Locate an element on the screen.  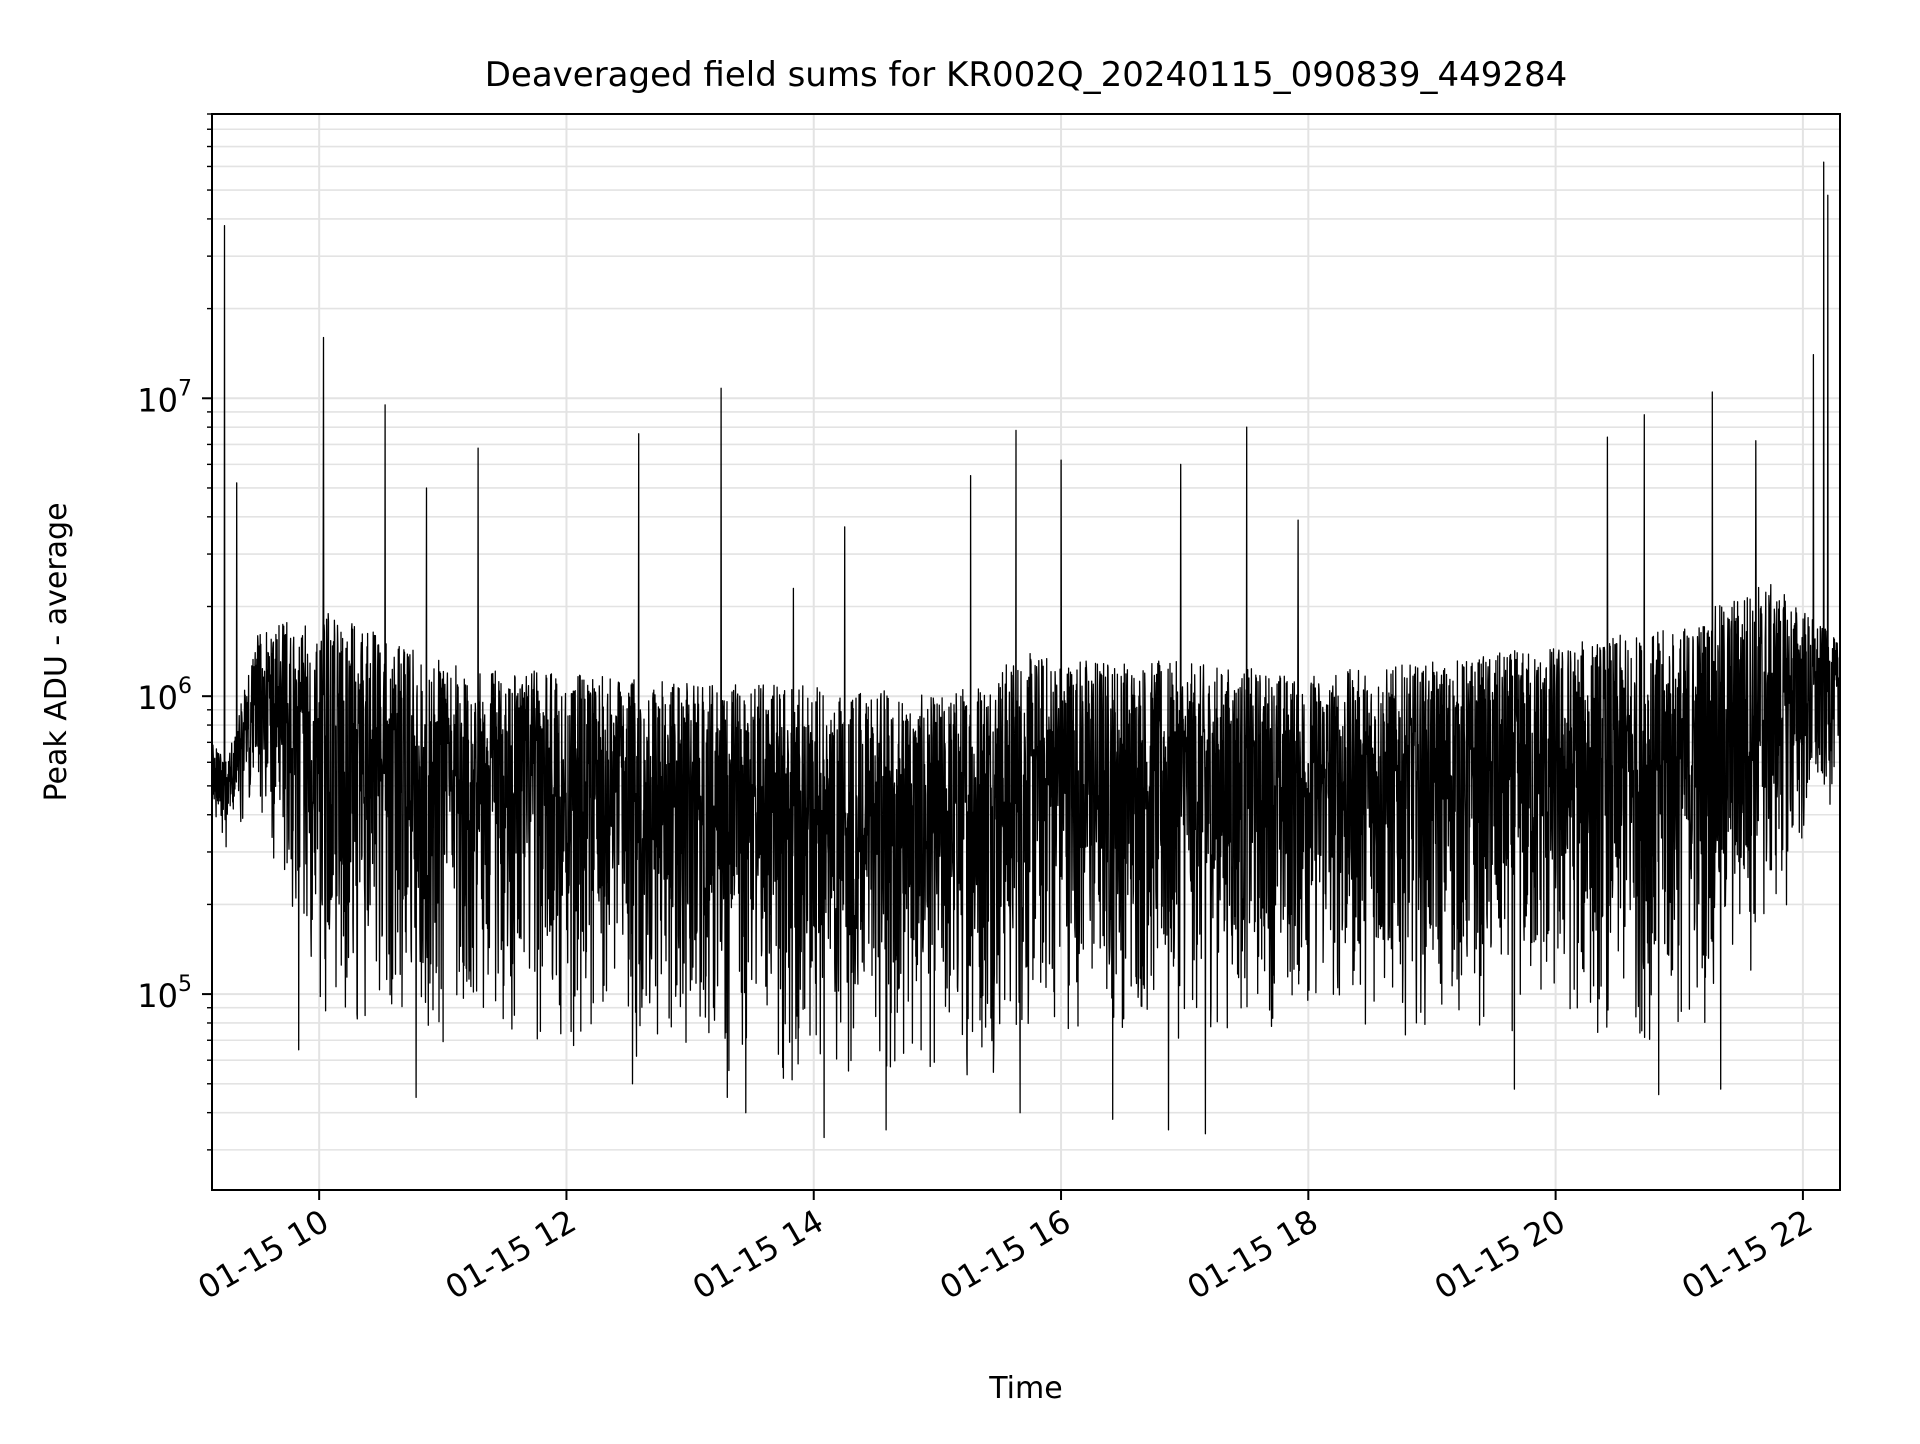
x-tick-label: 01-15 10 is located at coordinates (264, 1254).